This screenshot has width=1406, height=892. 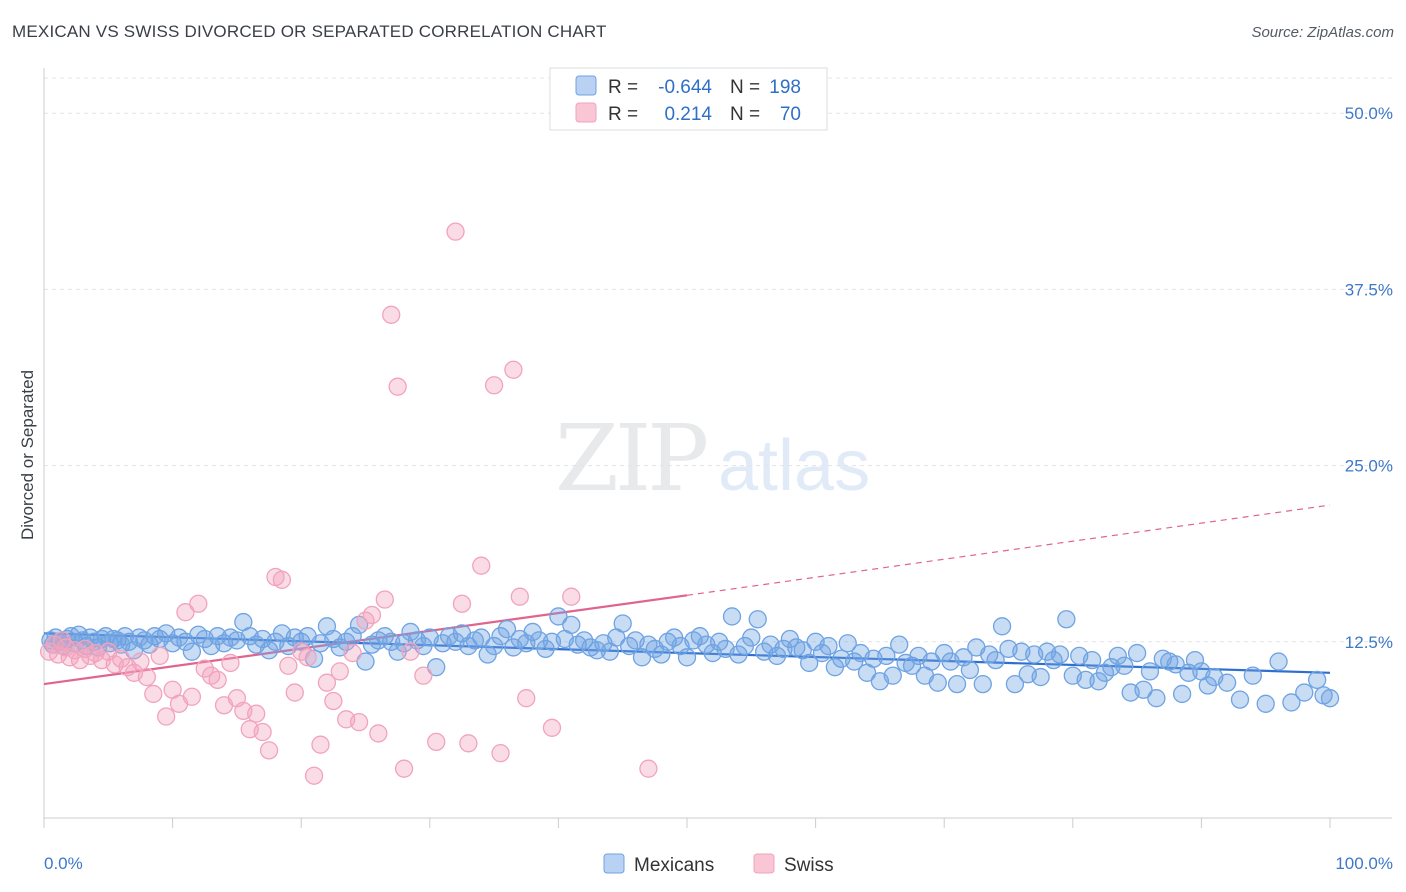 What do you see at coordinates (712, 458) in the screenshot?
I see `watermark: ZIP atlas` at bounding box center [712, 458].